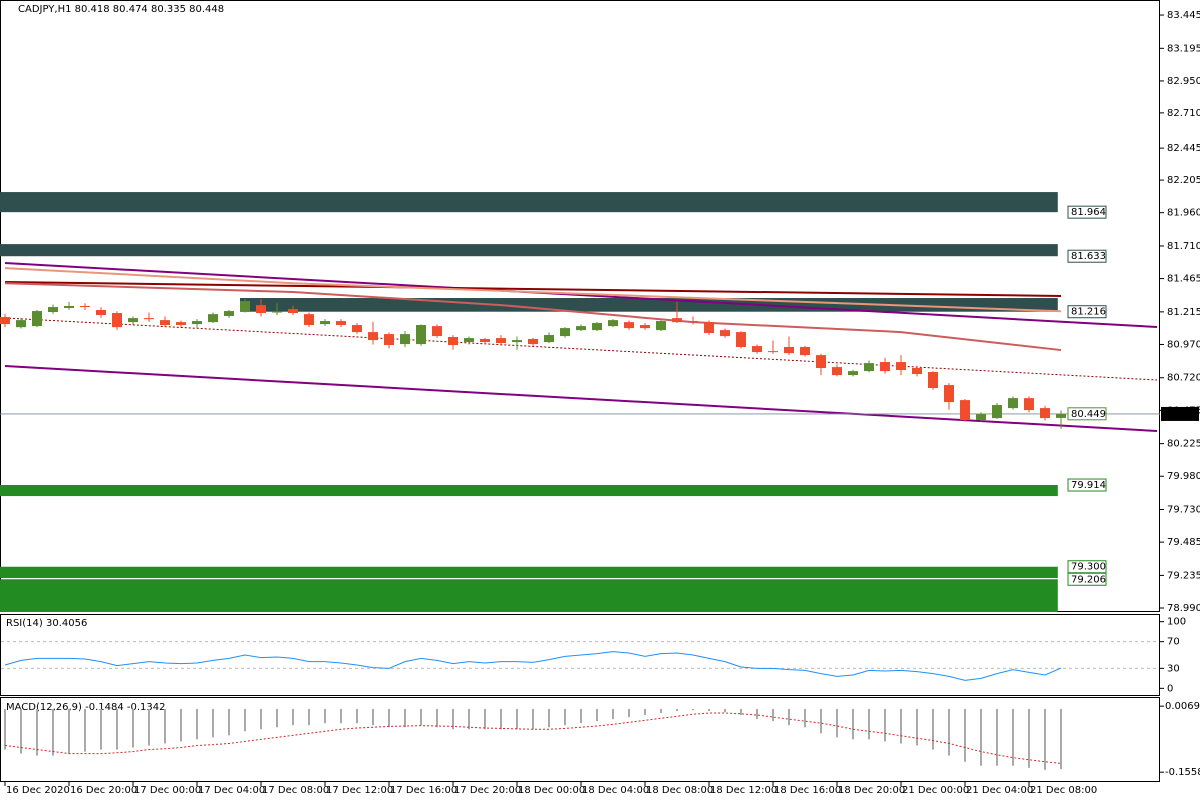  What do you see at coordinates (1176, 622) in the screenshot?
I see `y-tick-label: 100` at bounding box center [1176, 622].